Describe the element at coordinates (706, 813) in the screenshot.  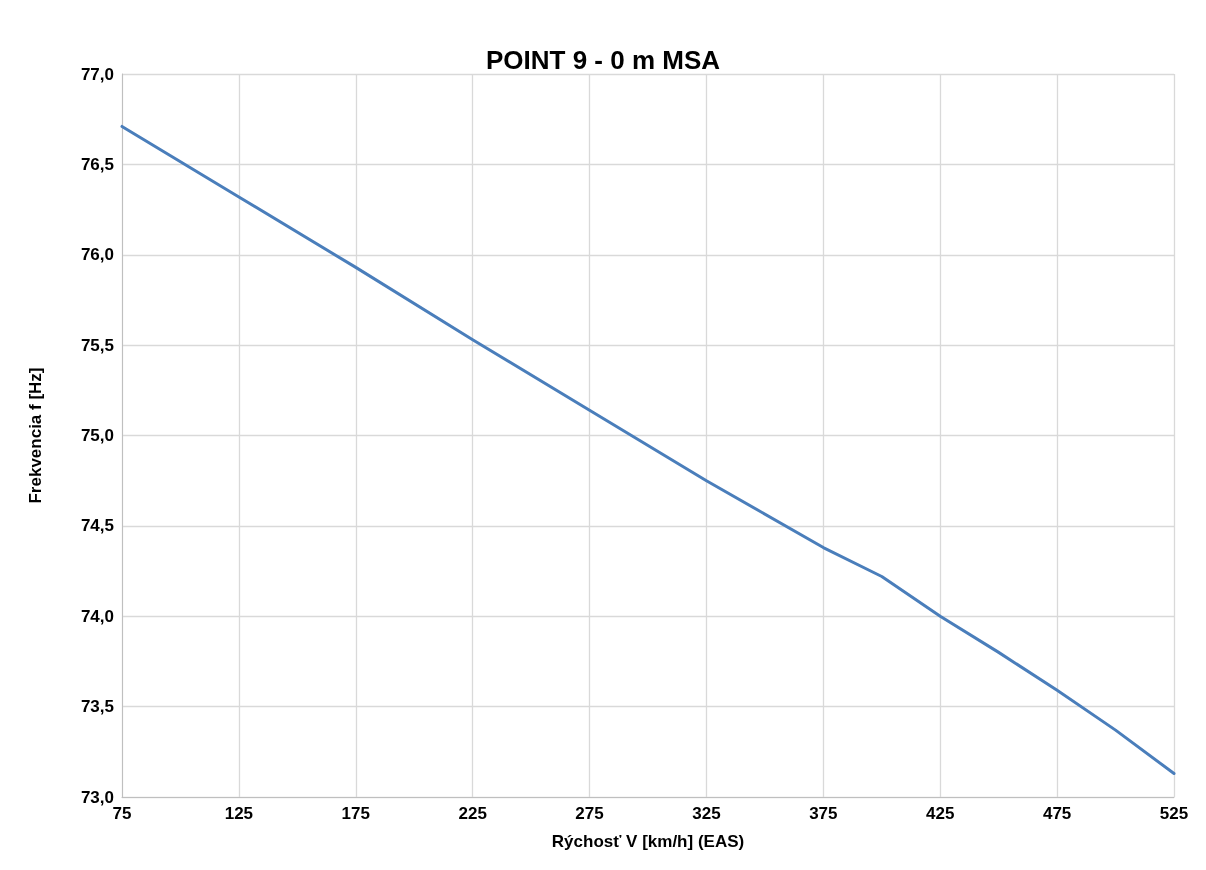
I see `x-tick-label: 325` at that location.